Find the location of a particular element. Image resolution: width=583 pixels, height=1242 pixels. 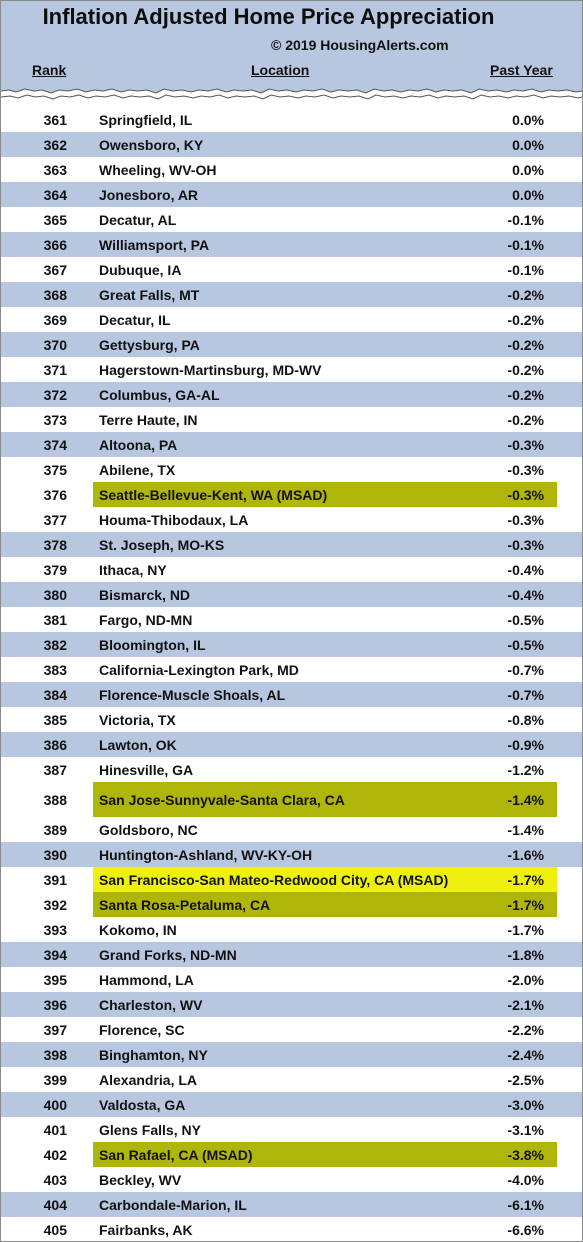

table-row: 395 Hammond, LA -2.0% is located at coordinates (291, 979).